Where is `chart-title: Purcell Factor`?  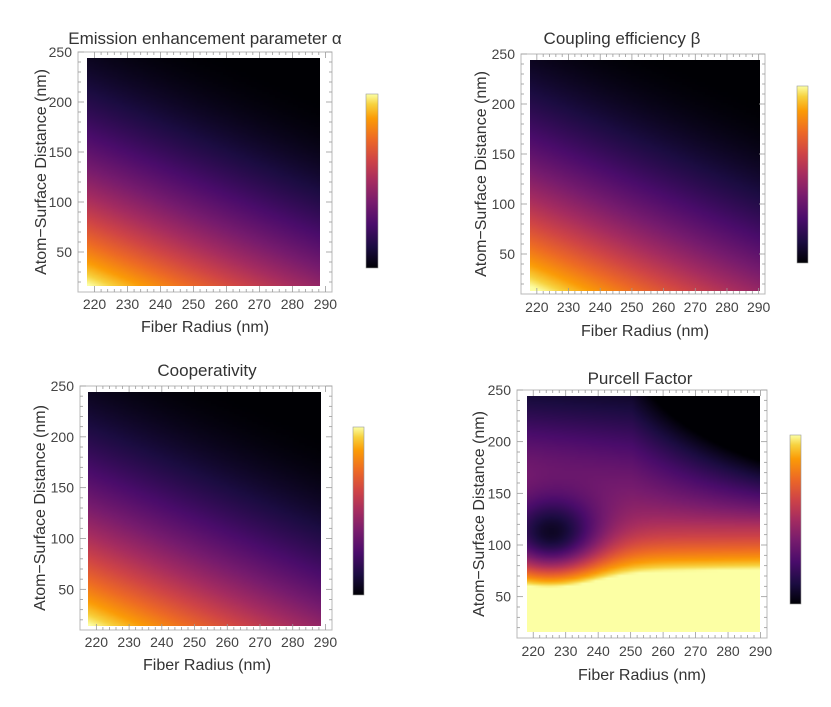
chart-title: Purcell Factor is located at coordinates (640, 378).